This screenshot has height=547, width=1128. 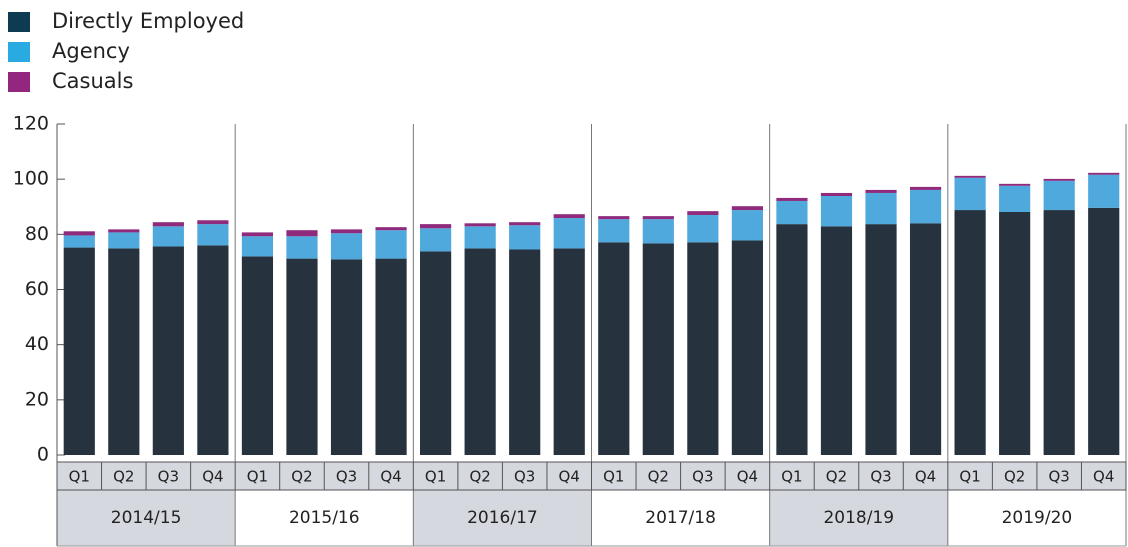 I want to click on y-tick-label: 20, so click(x=37, y=399).